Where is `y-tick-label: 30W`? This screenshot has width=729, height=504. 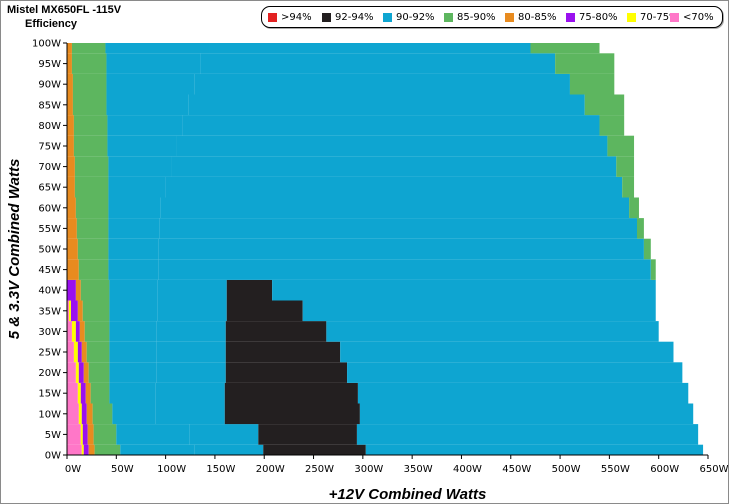 y-tick-label: 30W is located at coordinates (49, 332).